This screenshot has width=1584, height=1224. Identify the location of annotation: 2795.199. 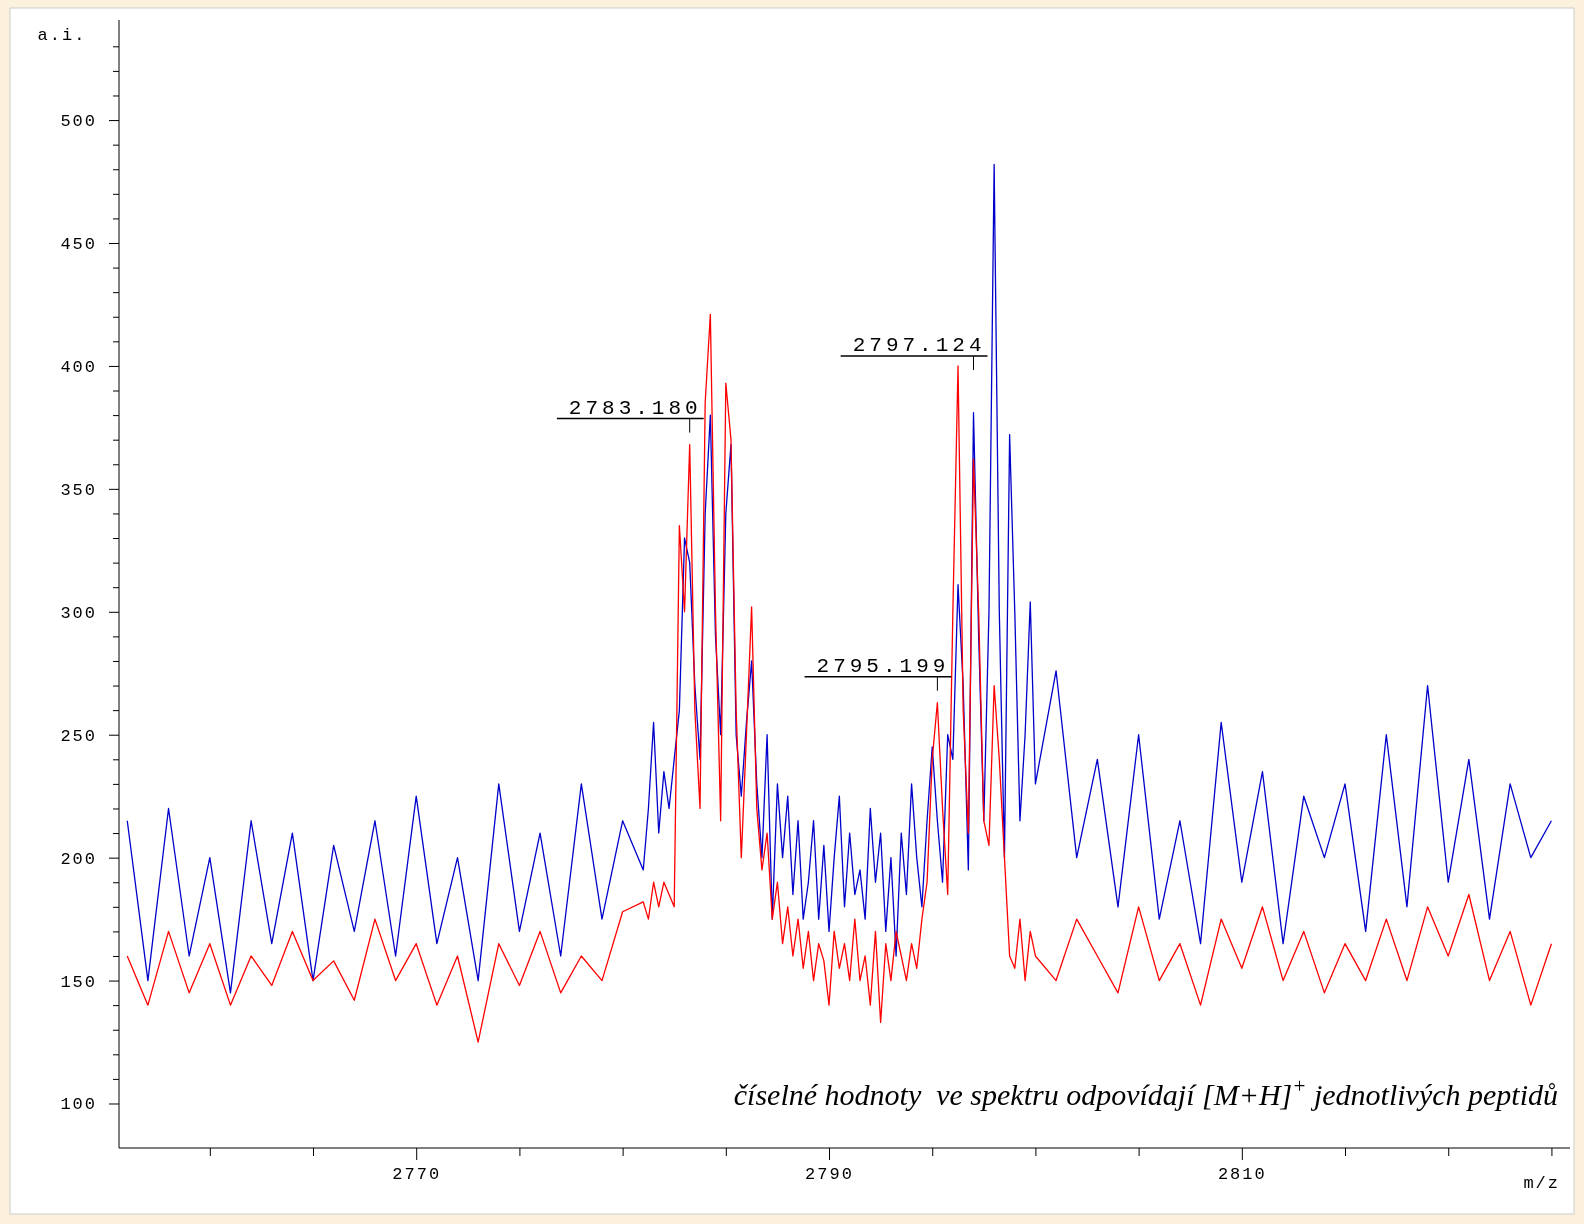
(883, 666).